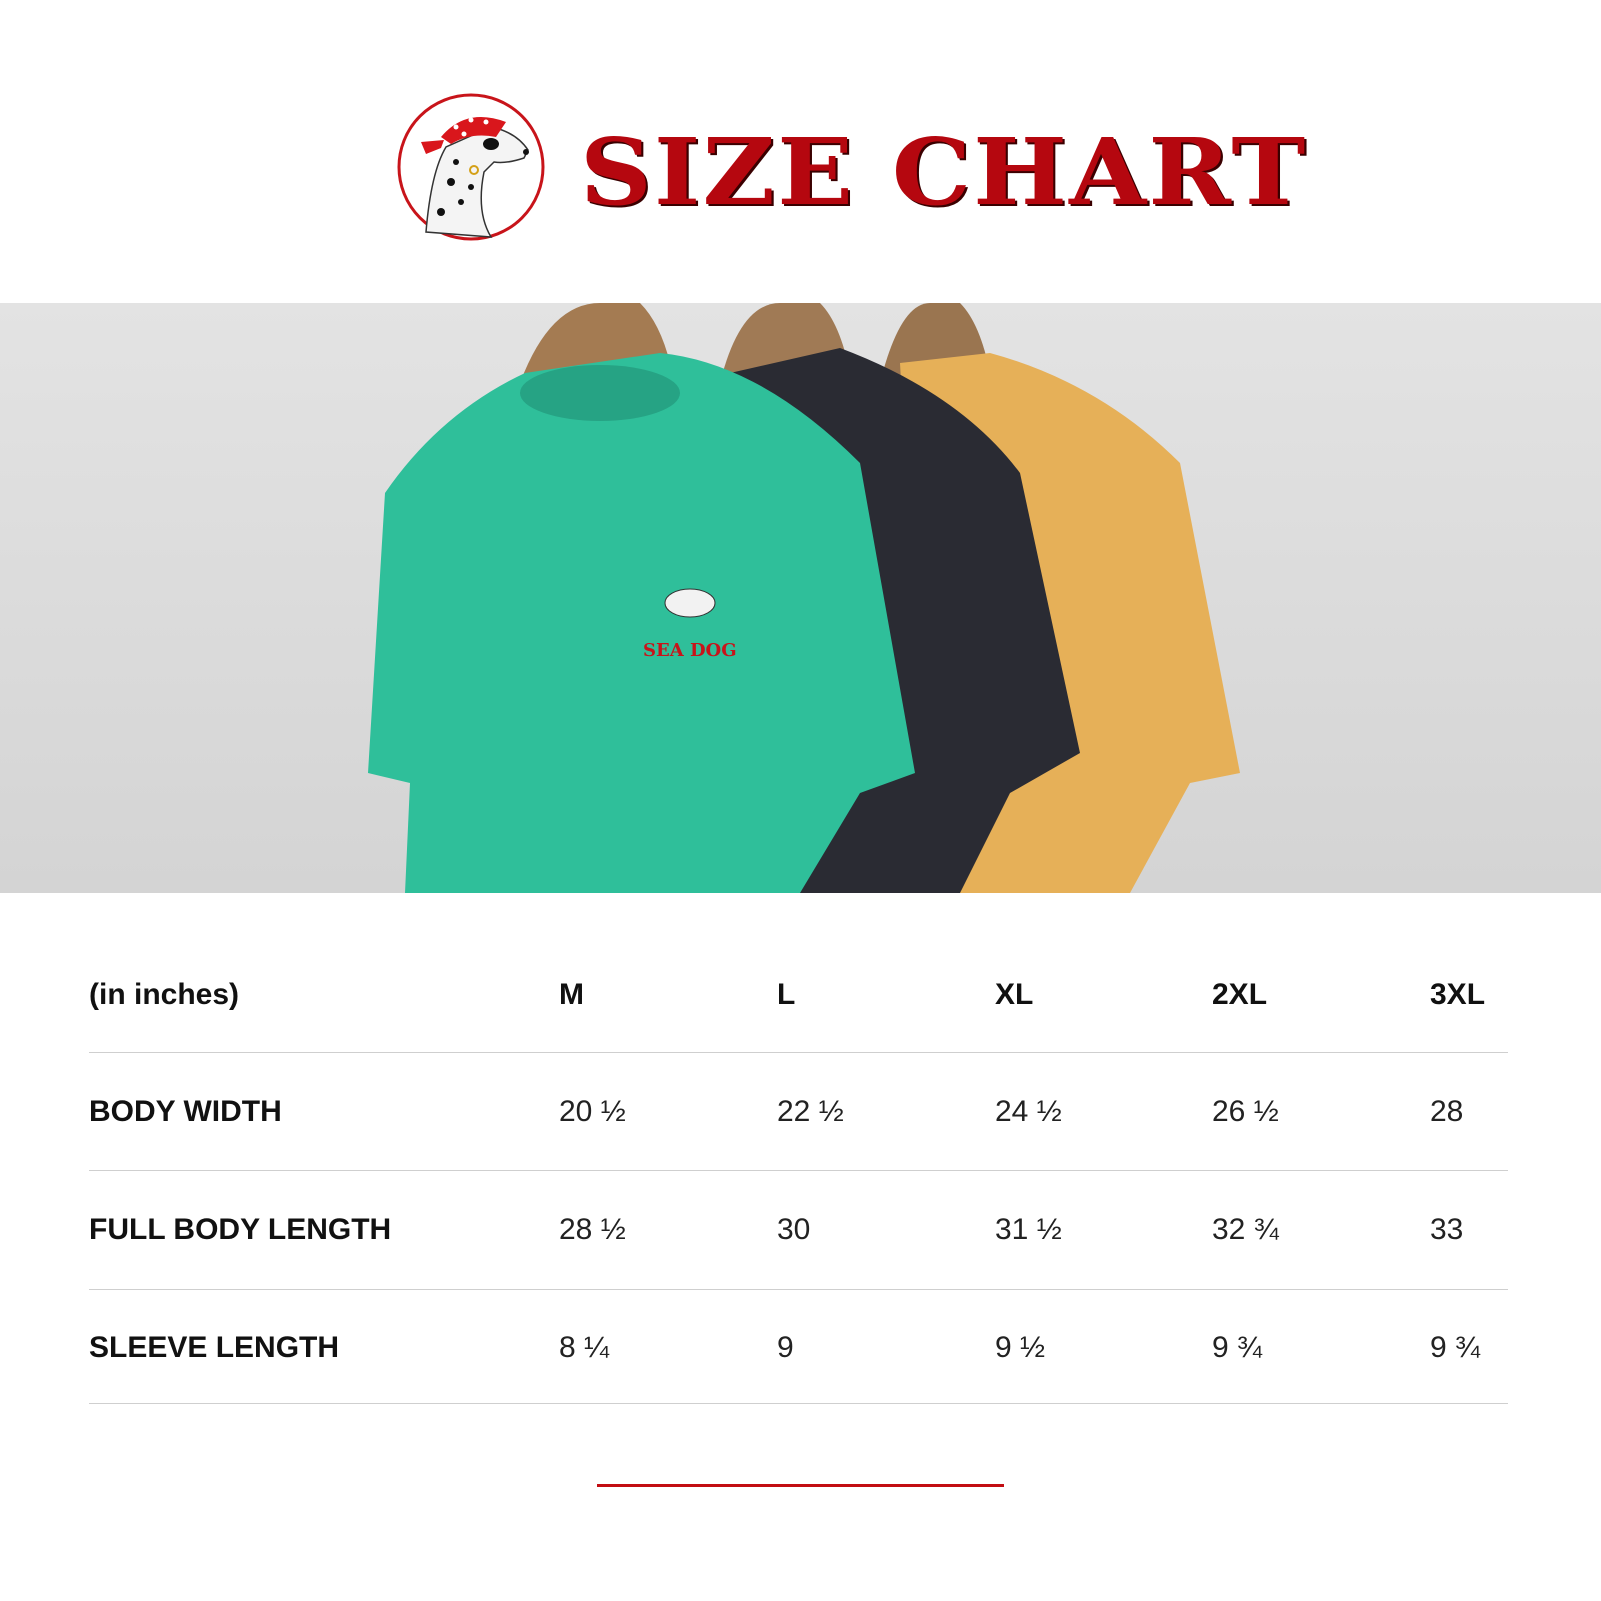 The width and height of the screenshot is (1601, 1601). I want to click on dalmatian-pirate-logo-icon, so click(471, 167).